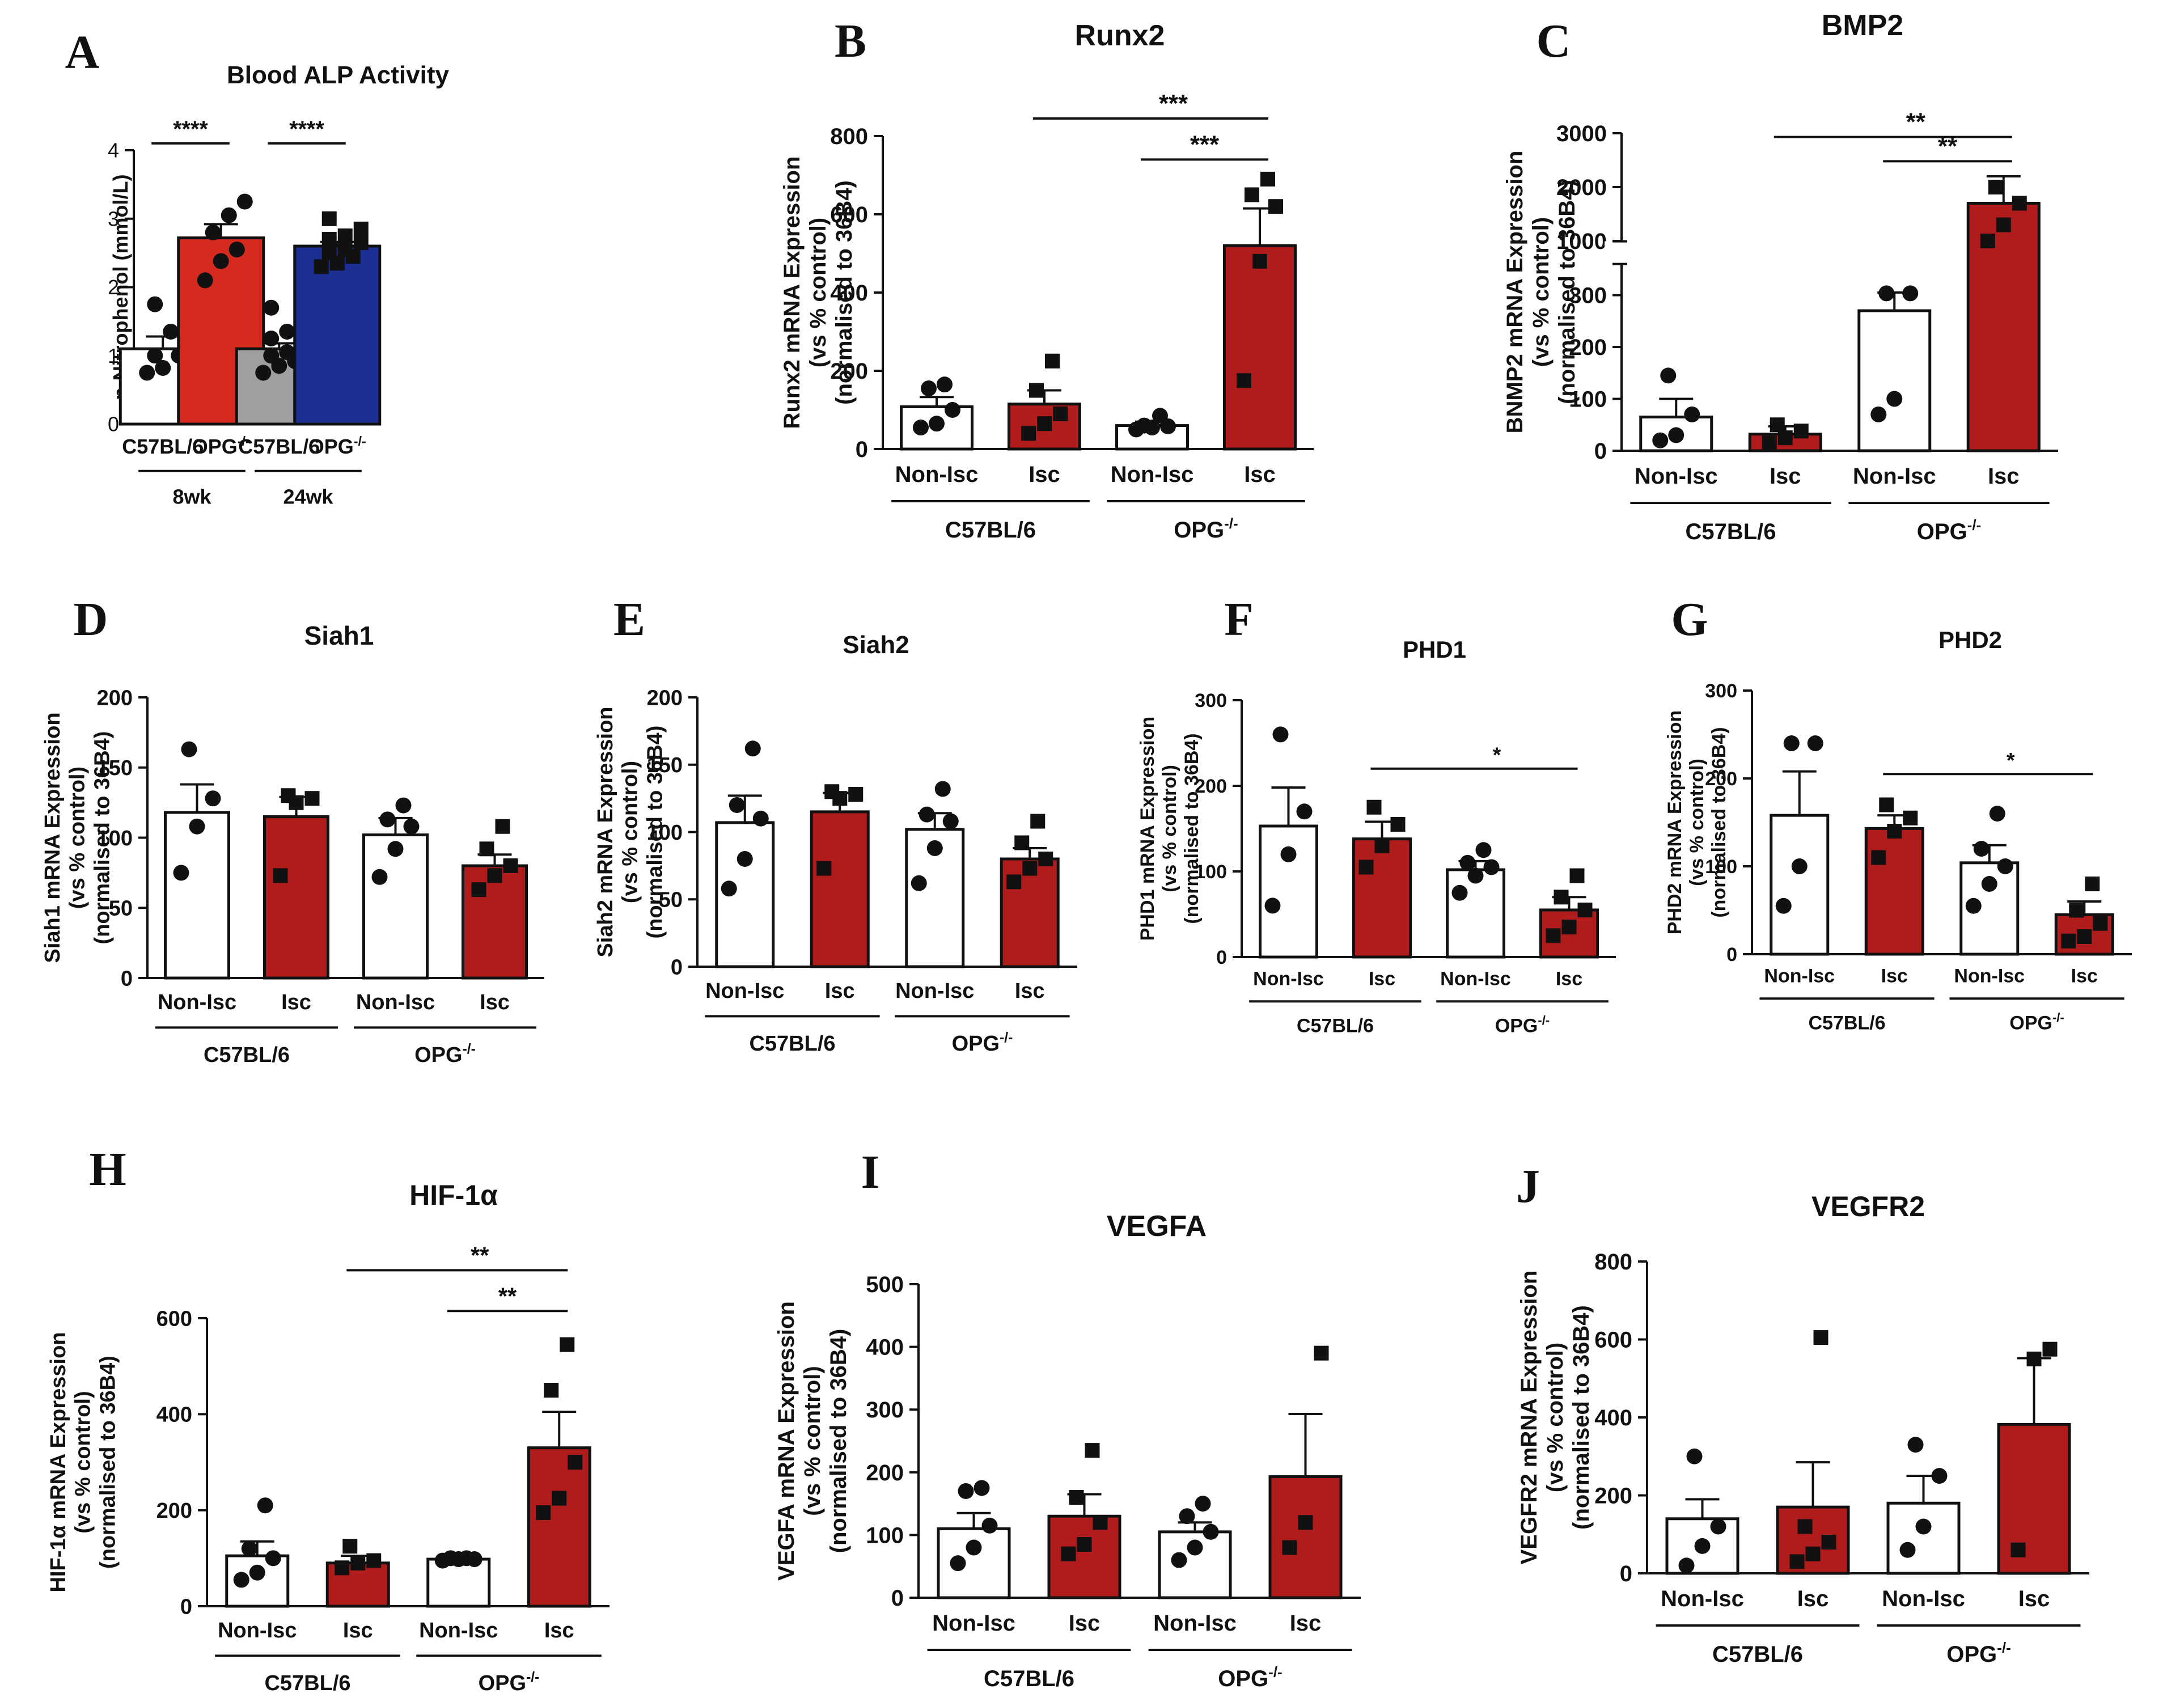 Image resolution: width=2184 pixels, height=1706 pixels. I want to click on y-tick-label: 800, so click(1613, 1262).